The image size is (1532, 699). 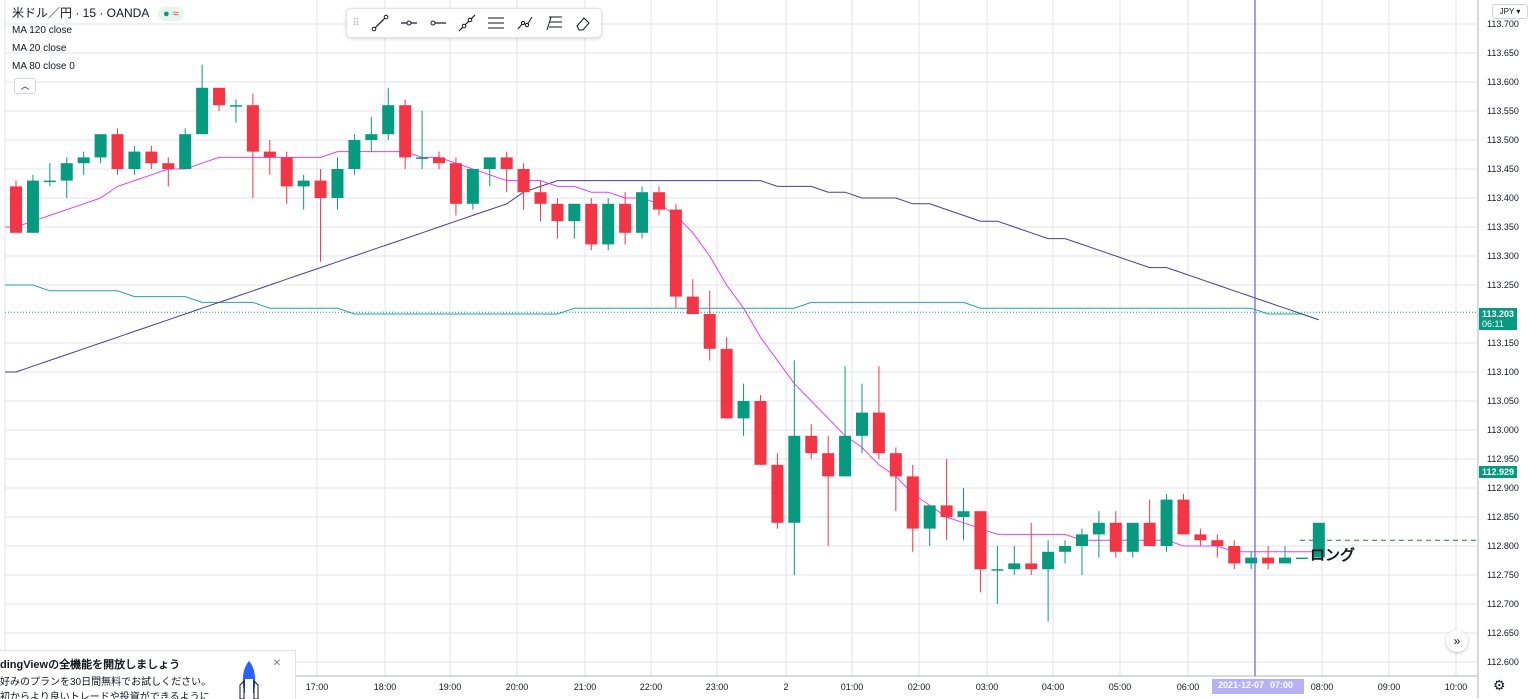 I want to click on drawing-toolbar: ⠿, so click(x=474, y=23).